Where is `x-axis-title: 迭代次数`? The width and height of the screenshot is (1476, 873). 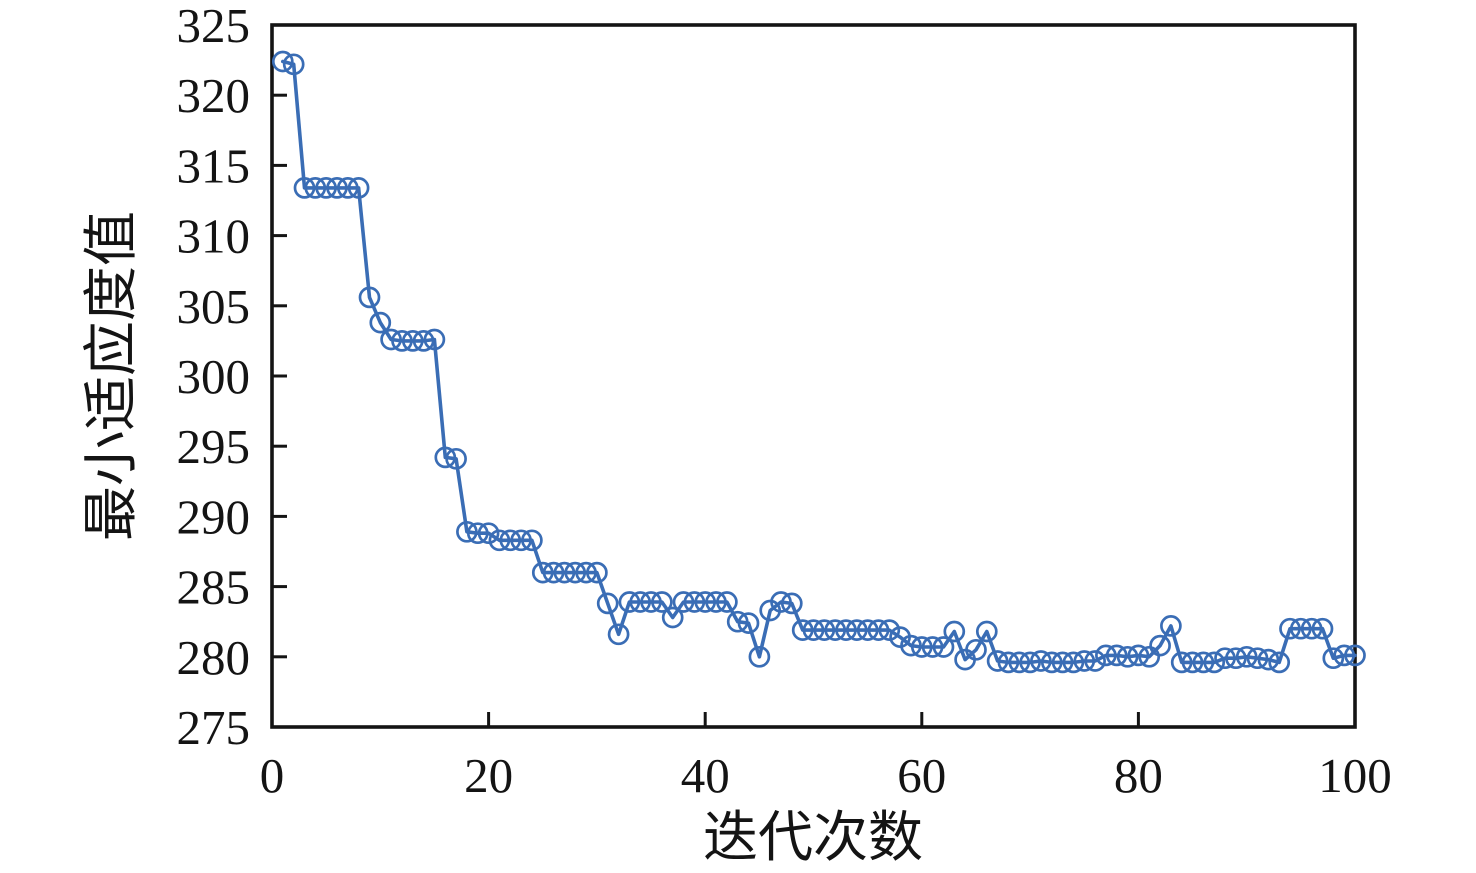 x-axis-title: 迭代次数 is located at coordinates (813, 837).